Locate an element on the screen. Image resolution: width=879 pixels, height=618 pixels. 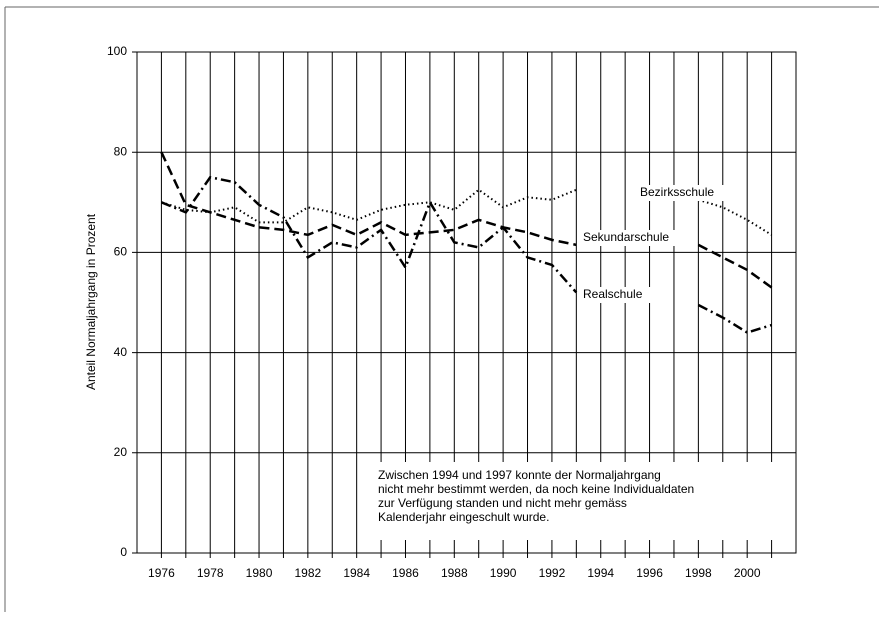
y-tick-label: 40 is located at coordinates (121, 352).